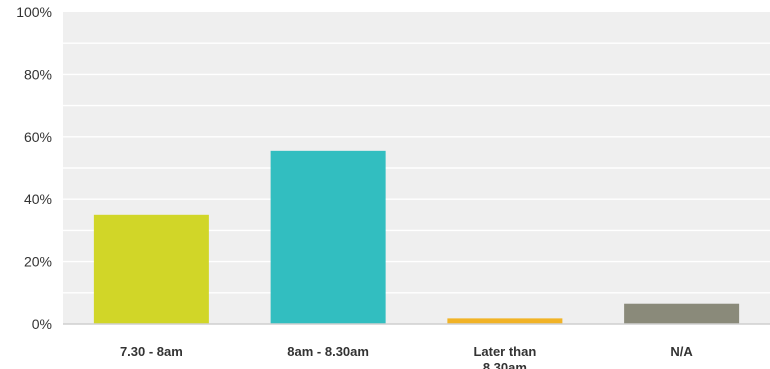  I want to click on x-tick-label-line: N/A, so click(681, 351).